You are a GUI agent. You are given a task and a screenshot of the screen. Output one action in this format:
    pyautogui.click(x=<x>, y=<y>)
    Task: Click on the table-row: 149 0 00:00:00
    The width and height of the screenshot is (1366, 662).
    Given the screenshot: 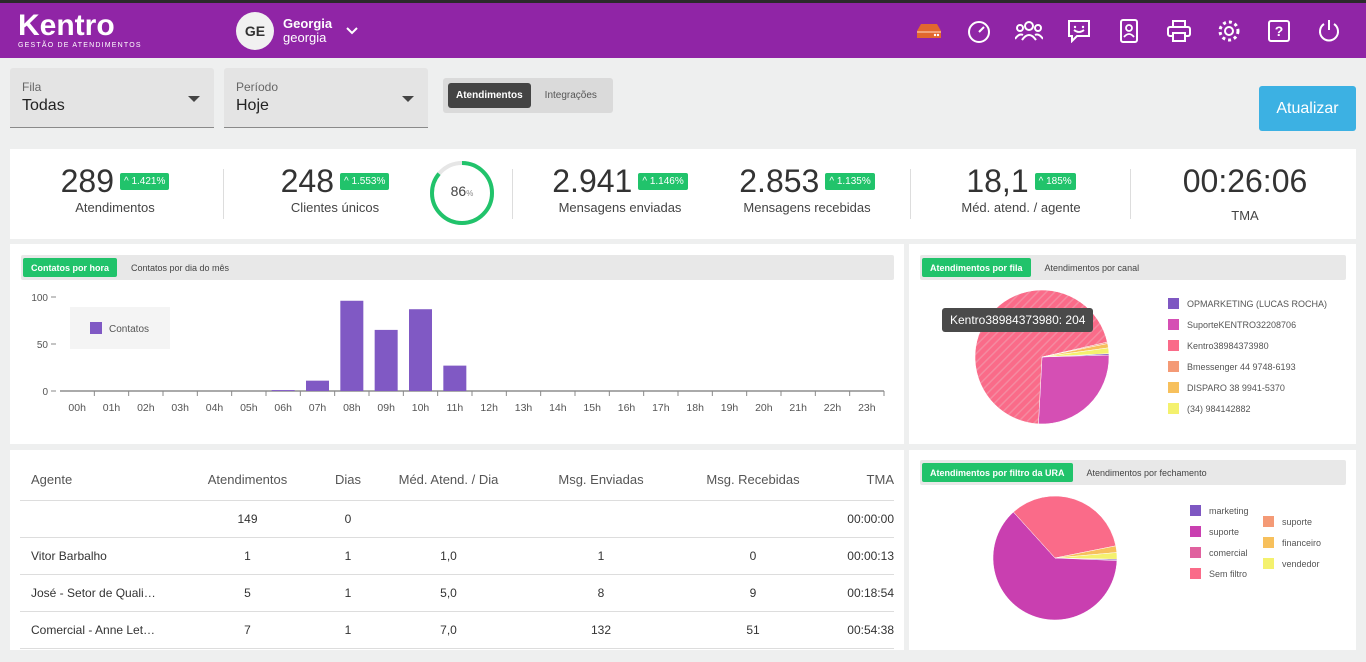 What is the action you would take?
    pyautogui.click(x=457, y=519)
    